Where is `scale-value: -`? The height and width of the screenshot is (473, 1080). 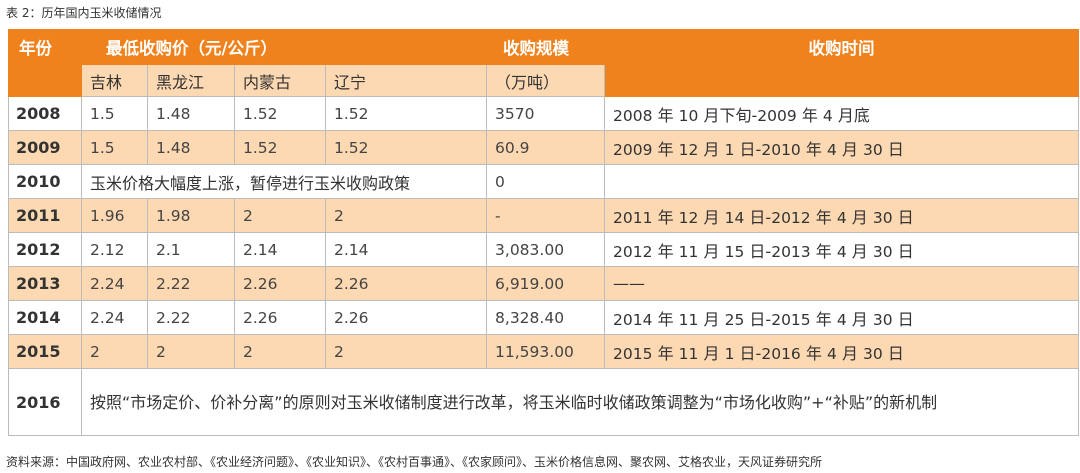
scale-value: - is located at coordinates (546, 215).